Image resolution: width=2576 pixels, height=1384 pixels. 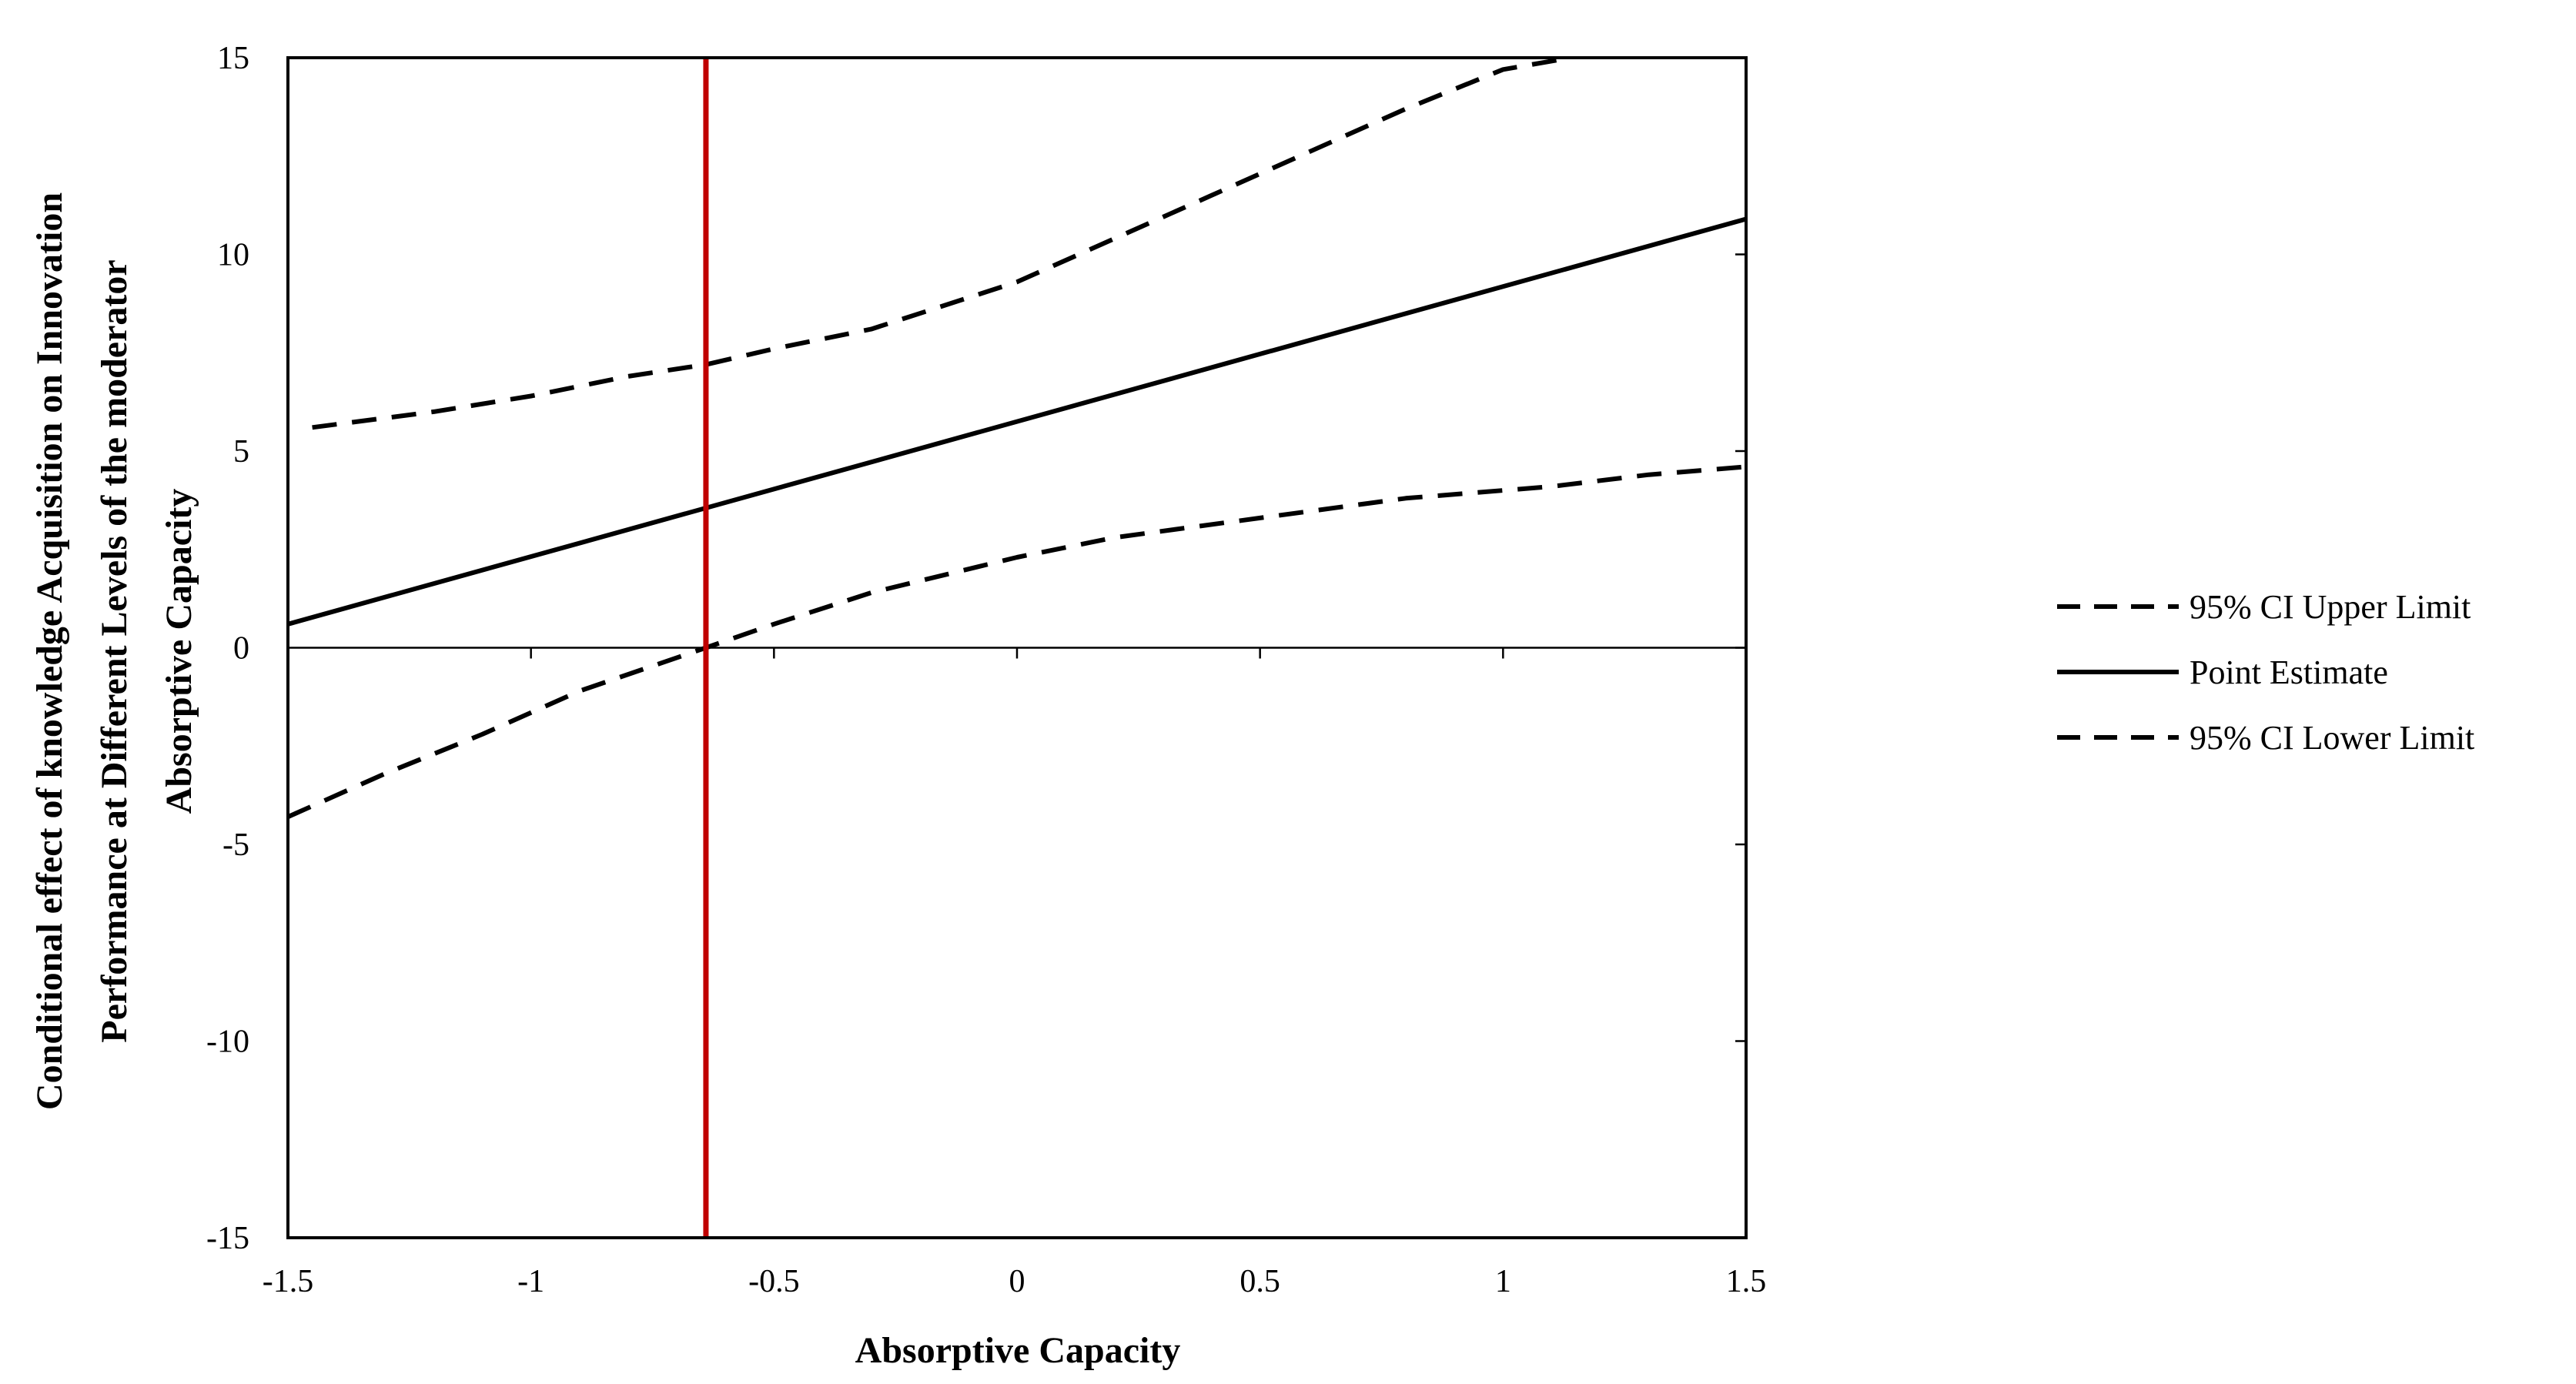 What do you see at coordinates (179, 651) in the screenshot?
I see `y-axis-title-line-3: Absorptive Capacity` at bounding box center [179, 651].